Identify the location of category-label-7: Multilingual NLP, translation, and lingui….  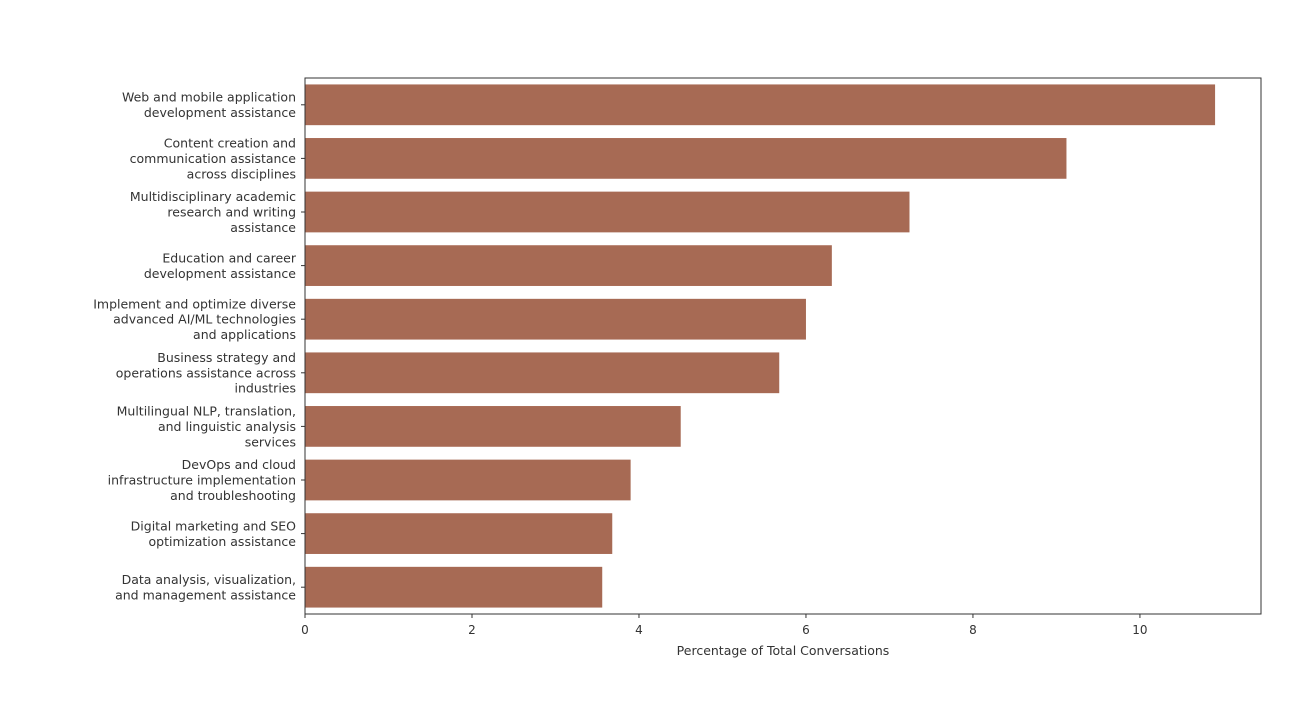
(206, 427).